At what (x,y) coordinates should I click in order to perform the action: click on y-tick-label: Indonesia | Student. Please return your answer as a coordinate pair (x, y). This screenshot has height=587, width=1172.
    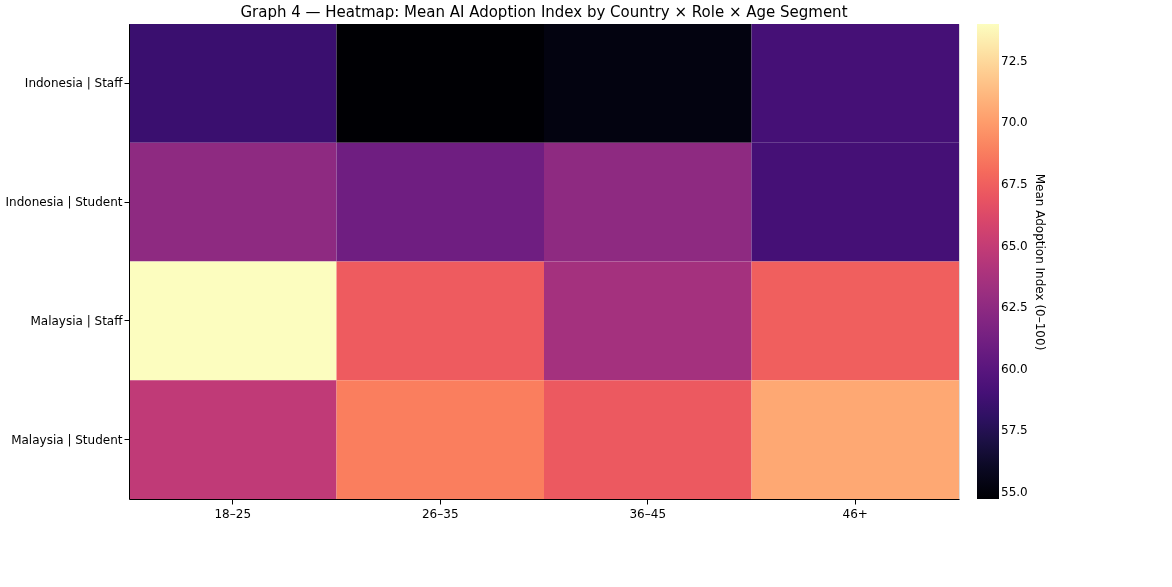
    Looking at the image, I should click on (64, 202).